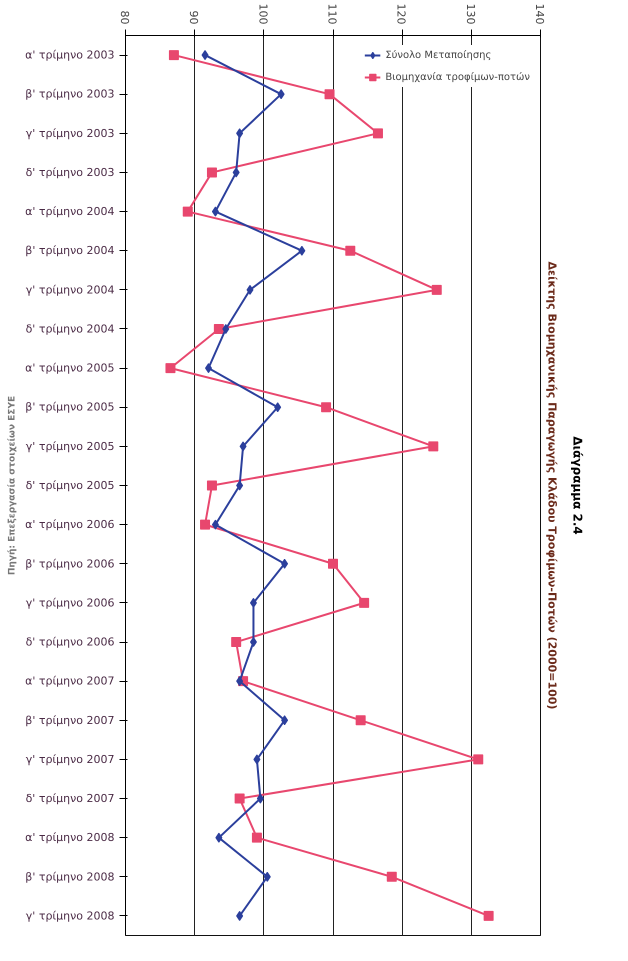 The image size is (628, 961). I want to click on y-tick-label: α' τρίμηνο 2008, so click(70, 837).